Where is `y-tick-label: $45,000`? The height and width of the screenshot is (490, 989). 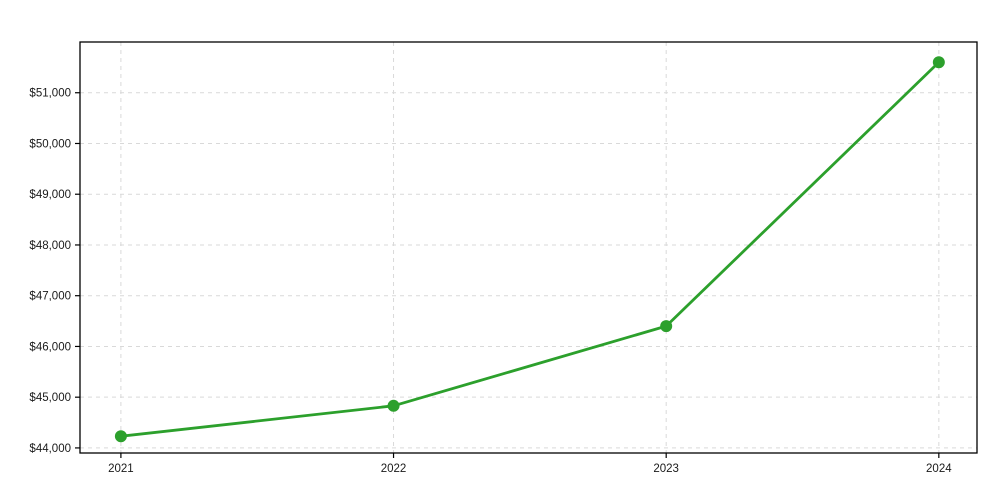 y-tick-label: $45,000 is located at coordinates (50, 398).